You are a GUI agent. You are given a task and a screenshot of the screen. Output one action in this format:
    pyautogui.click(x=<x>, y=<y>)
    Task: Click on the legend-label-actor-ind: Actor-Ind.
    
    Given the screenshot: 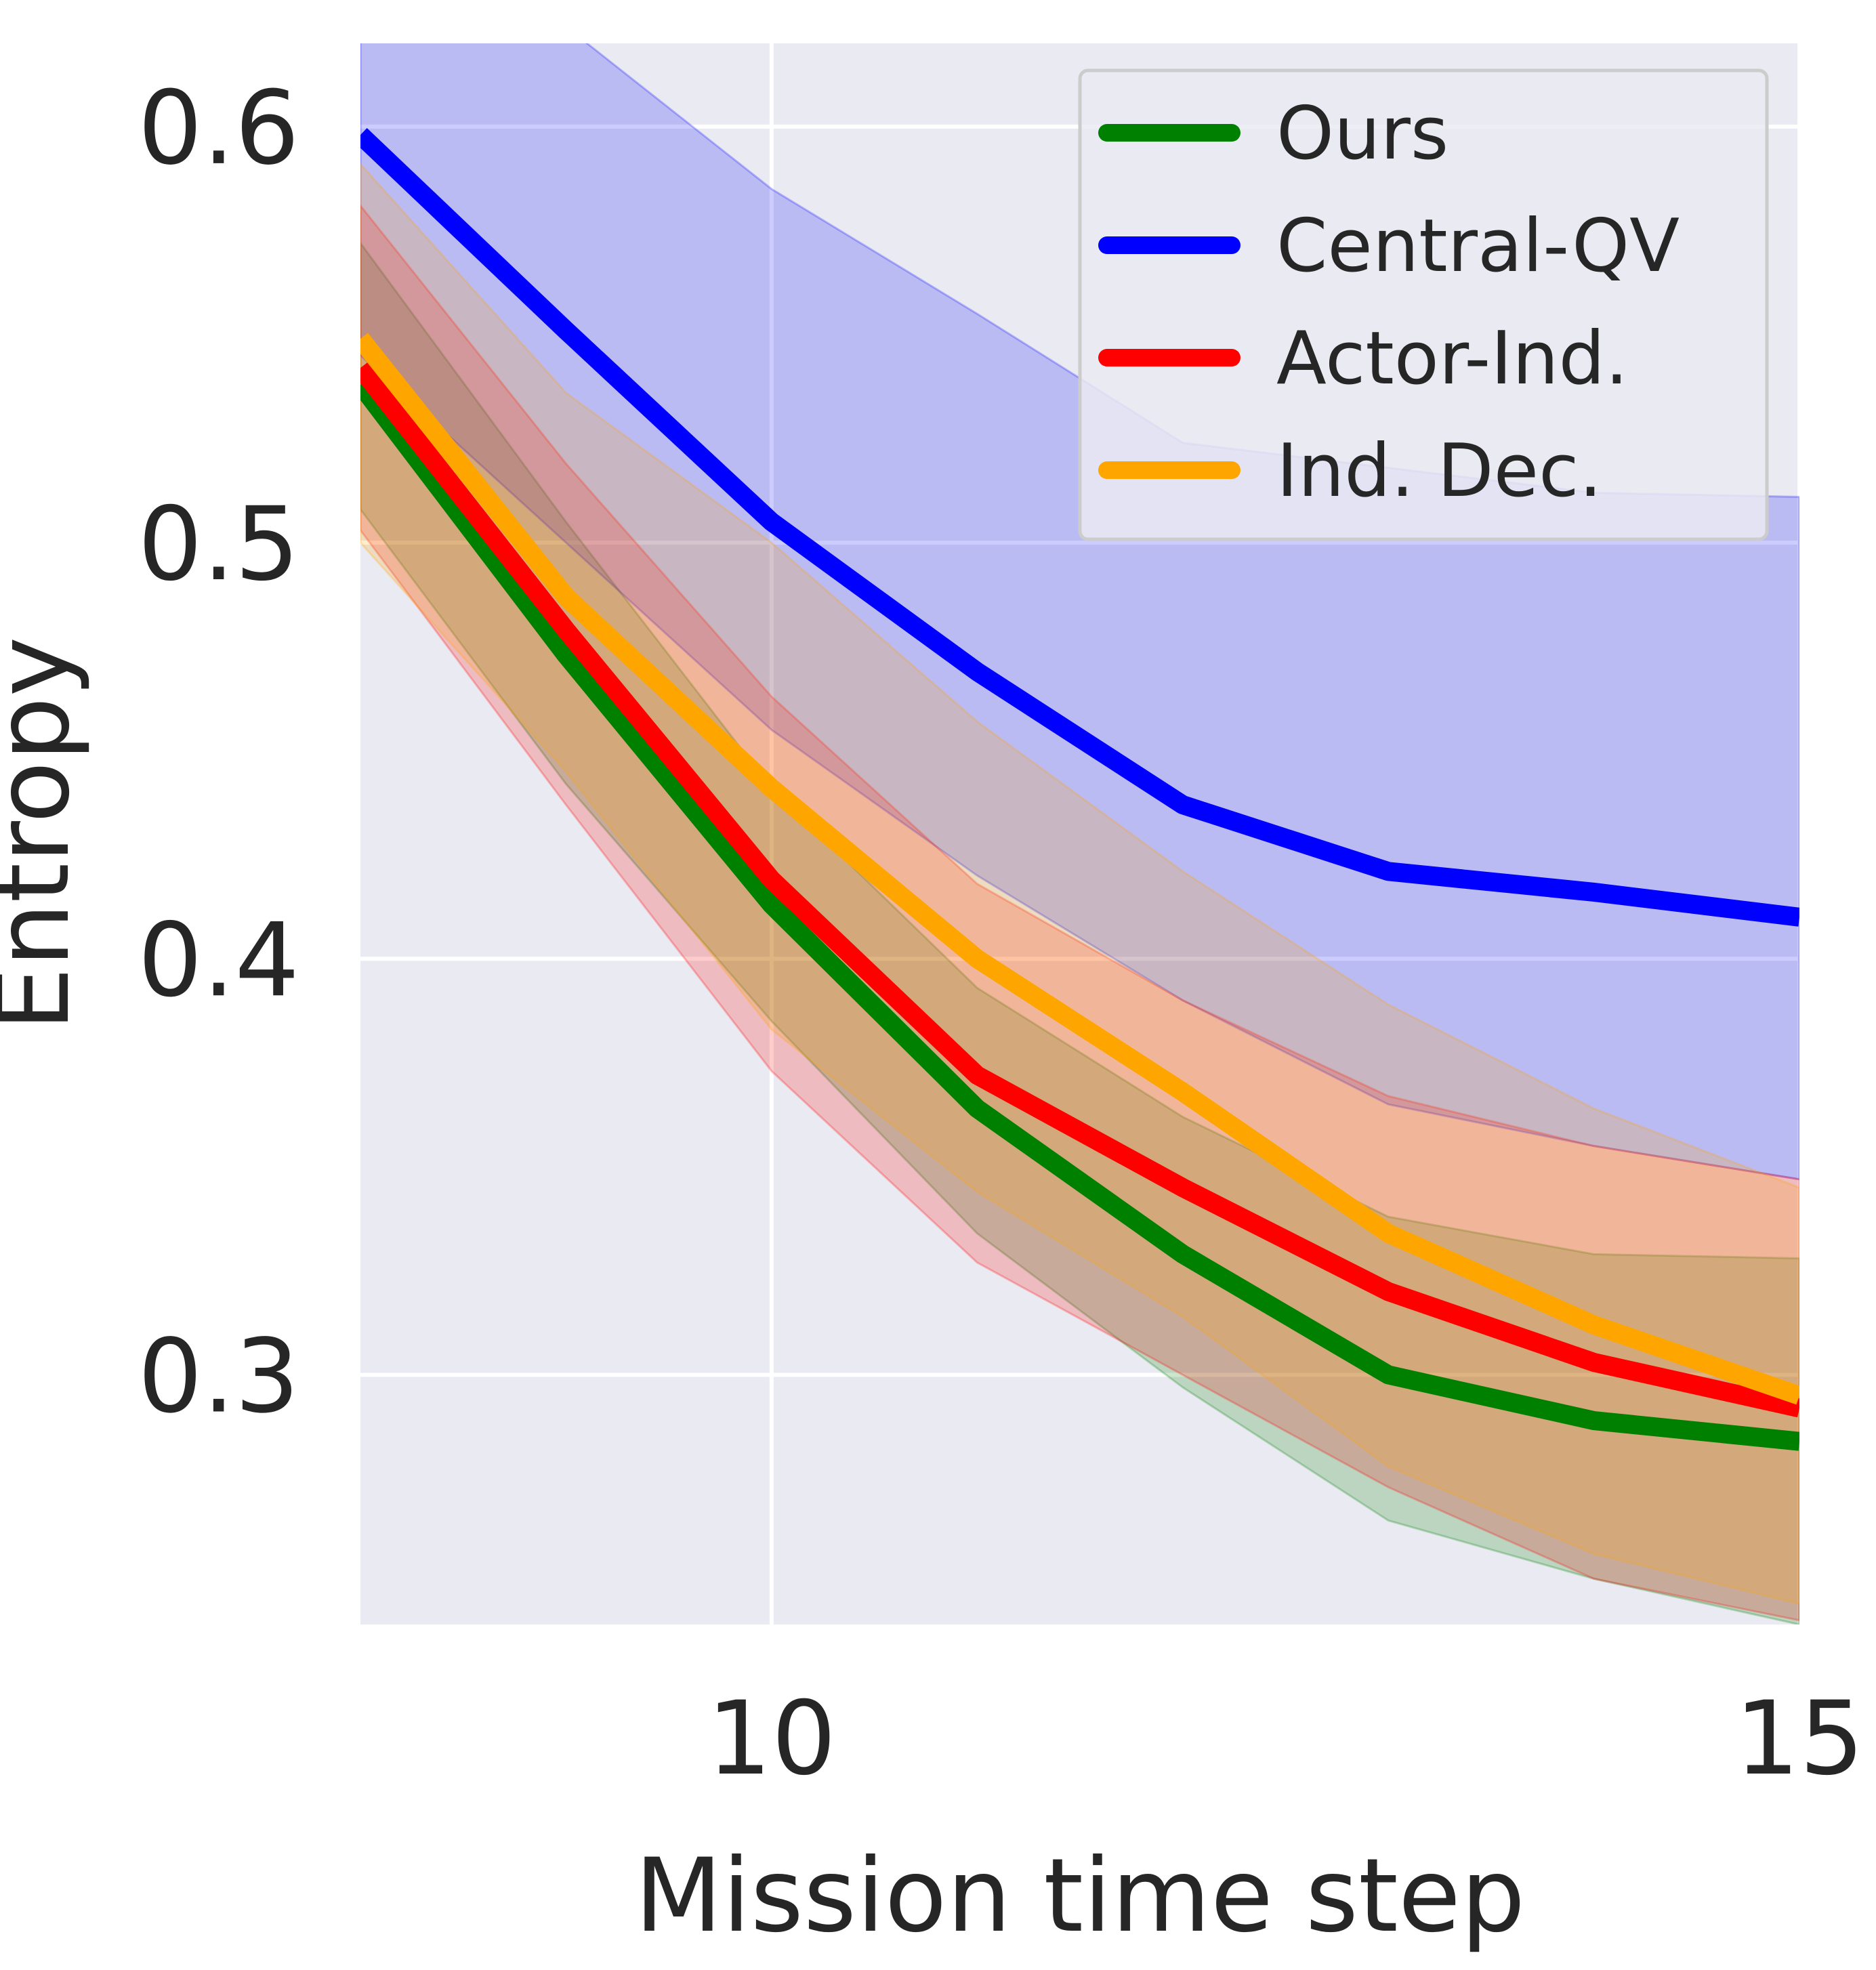 What is the action you would take?
    pyautogui.click(x=1452, y=359)
    